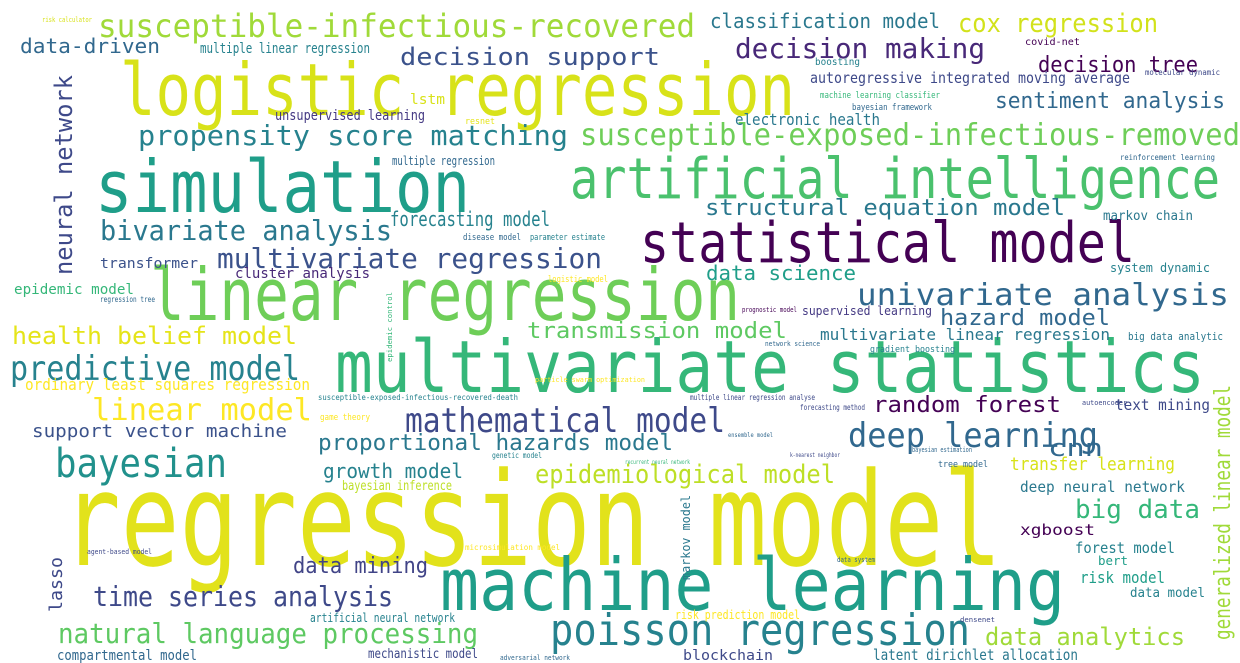  Describe the element at coordinates (167, 384) in the screenshot. I see `word: ordinary least squares regression` at that location.